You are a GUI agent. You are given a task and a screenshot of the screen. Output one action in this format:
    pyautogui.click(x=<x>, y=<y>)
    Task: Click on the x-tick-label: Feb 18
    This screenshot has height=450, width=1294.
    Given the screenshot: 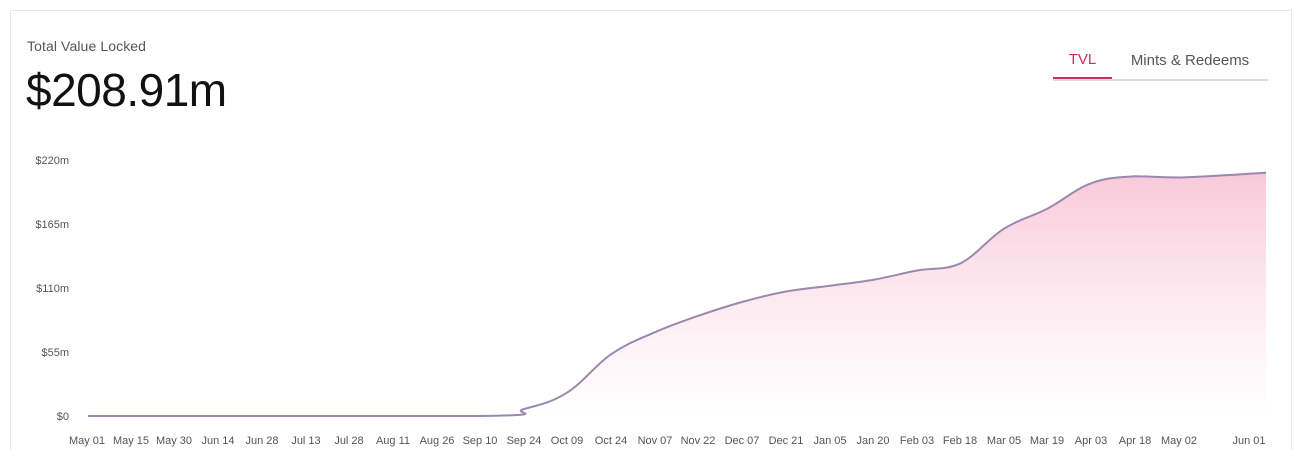 What is the action you would take?
    pyautogui.click(x=960, y=441)
    